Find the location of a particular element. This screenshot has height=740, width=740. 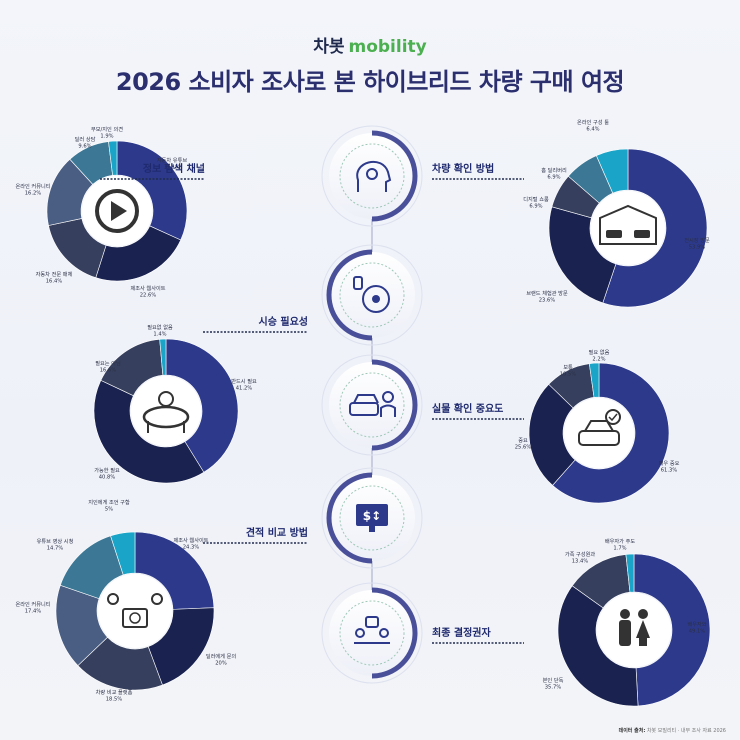

car-key-icon is located at coordinates (358, 283).